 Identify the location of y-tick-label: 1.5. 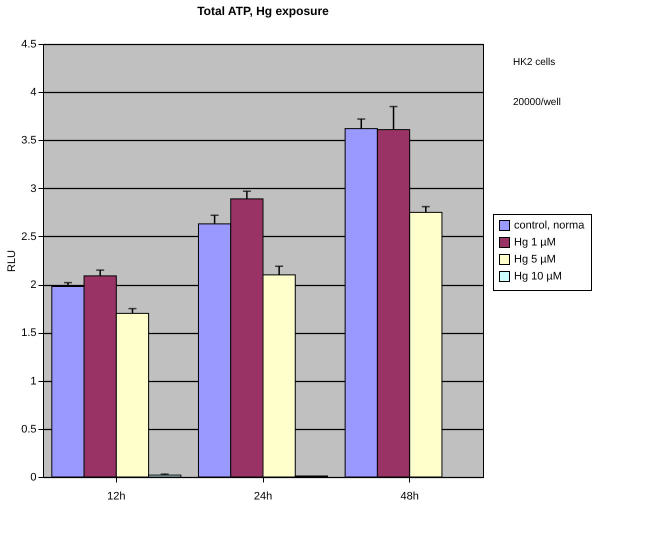
(28, 333).